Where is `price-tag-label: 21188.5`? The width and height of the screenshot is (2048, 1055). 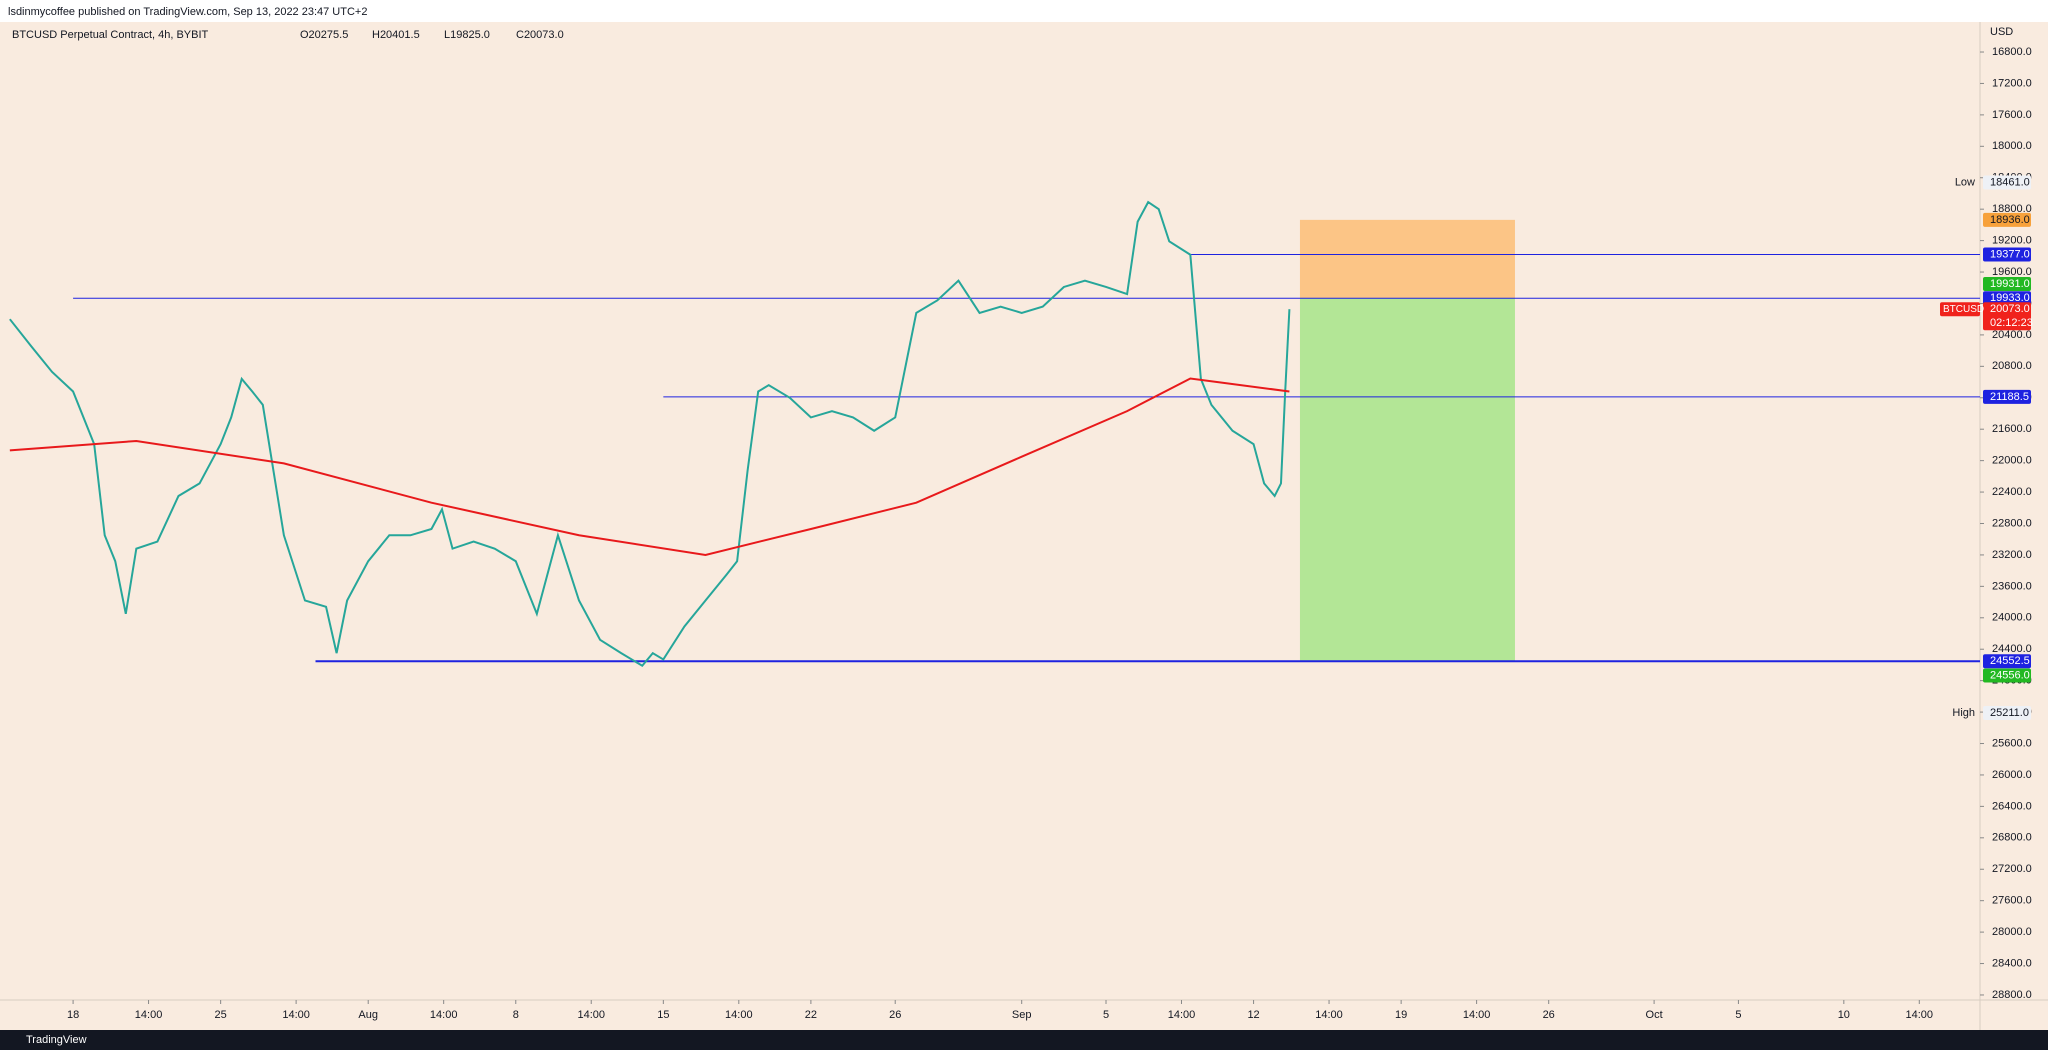
price-tag-label: 21188.5 is located at coordinates (2009, 397).